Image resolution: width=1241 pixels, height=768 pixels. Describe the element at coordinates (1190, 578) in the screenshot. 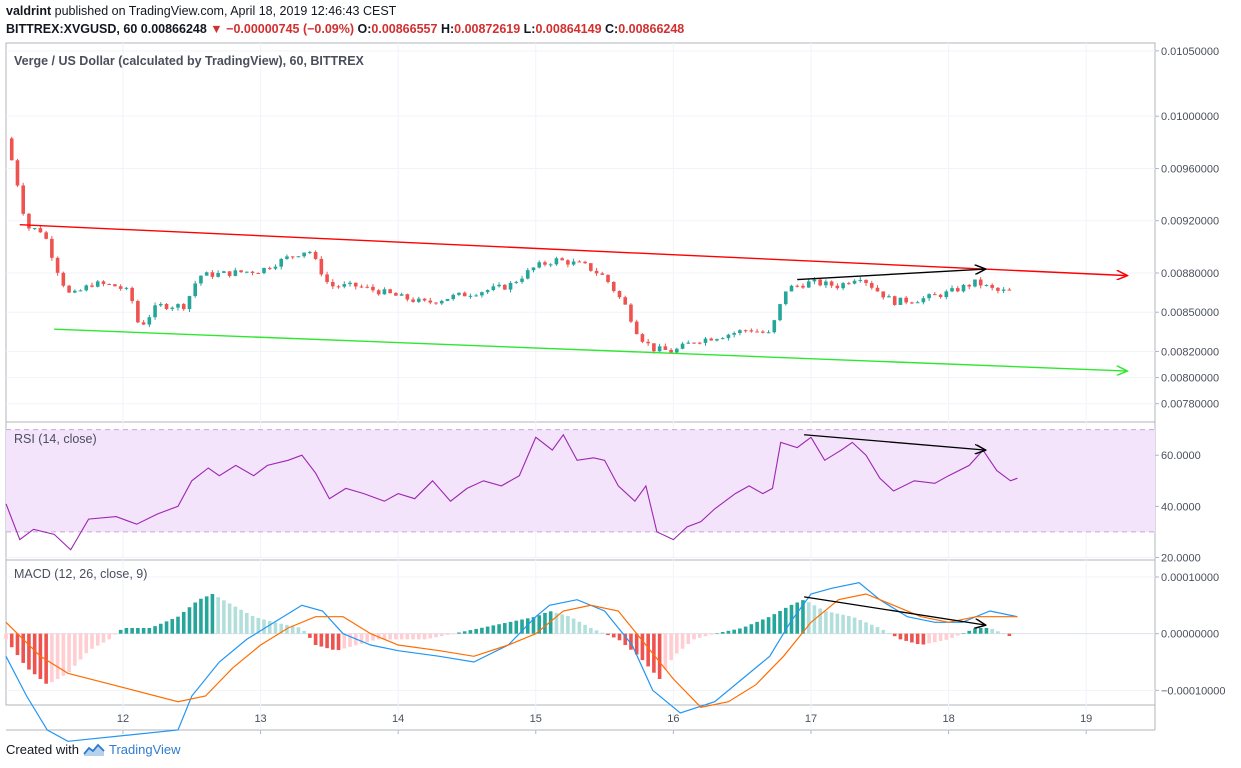

I see `macd-axis-label: 0.00010000` at that location.